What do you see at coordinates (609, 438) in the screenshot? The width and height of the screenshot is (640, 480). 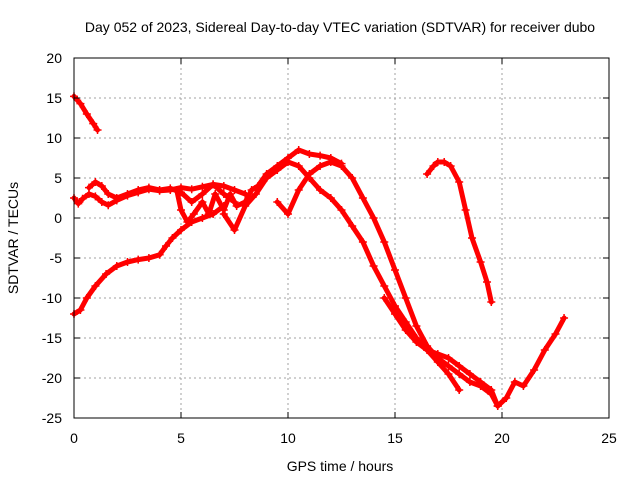 I see `x-tick-label: 25` at bounding box center [609, 438].